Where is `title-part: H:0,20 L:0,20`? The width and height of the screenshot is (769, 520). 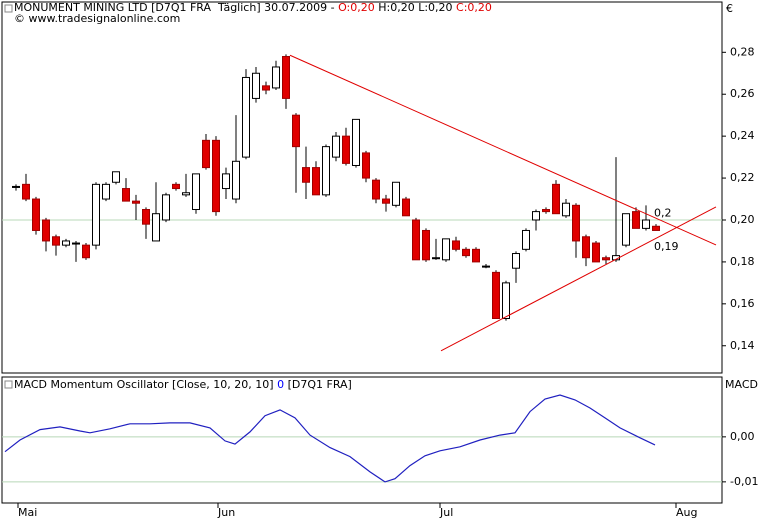 title-part: H:0,20 L:0,20 is located at coordinates (415, 7).